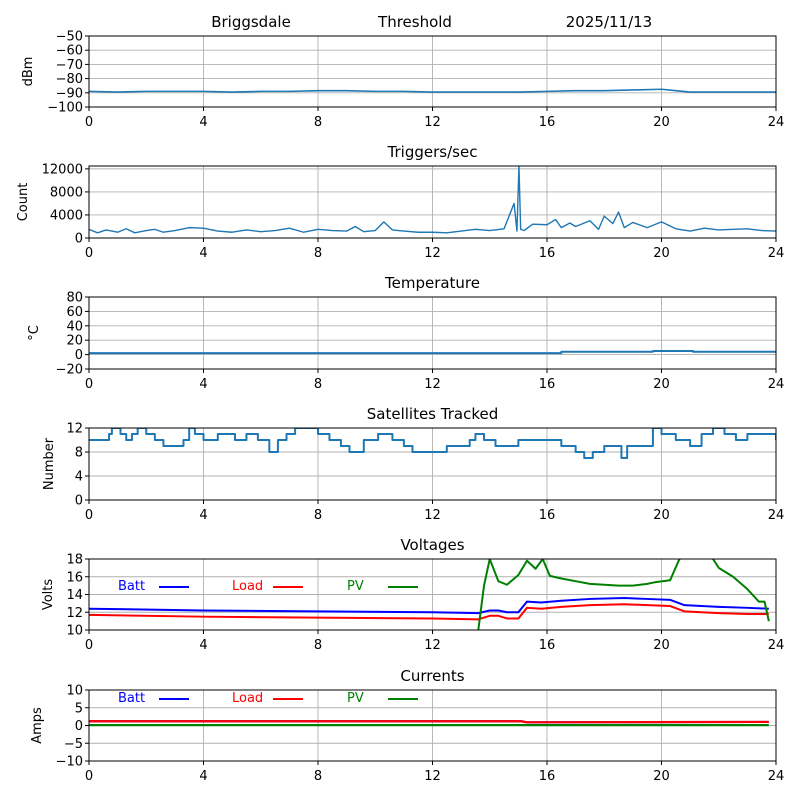 This screenshot has width=800, height=800. I want to click on satellites-title: Satellites Tracked, so click(432, 414).